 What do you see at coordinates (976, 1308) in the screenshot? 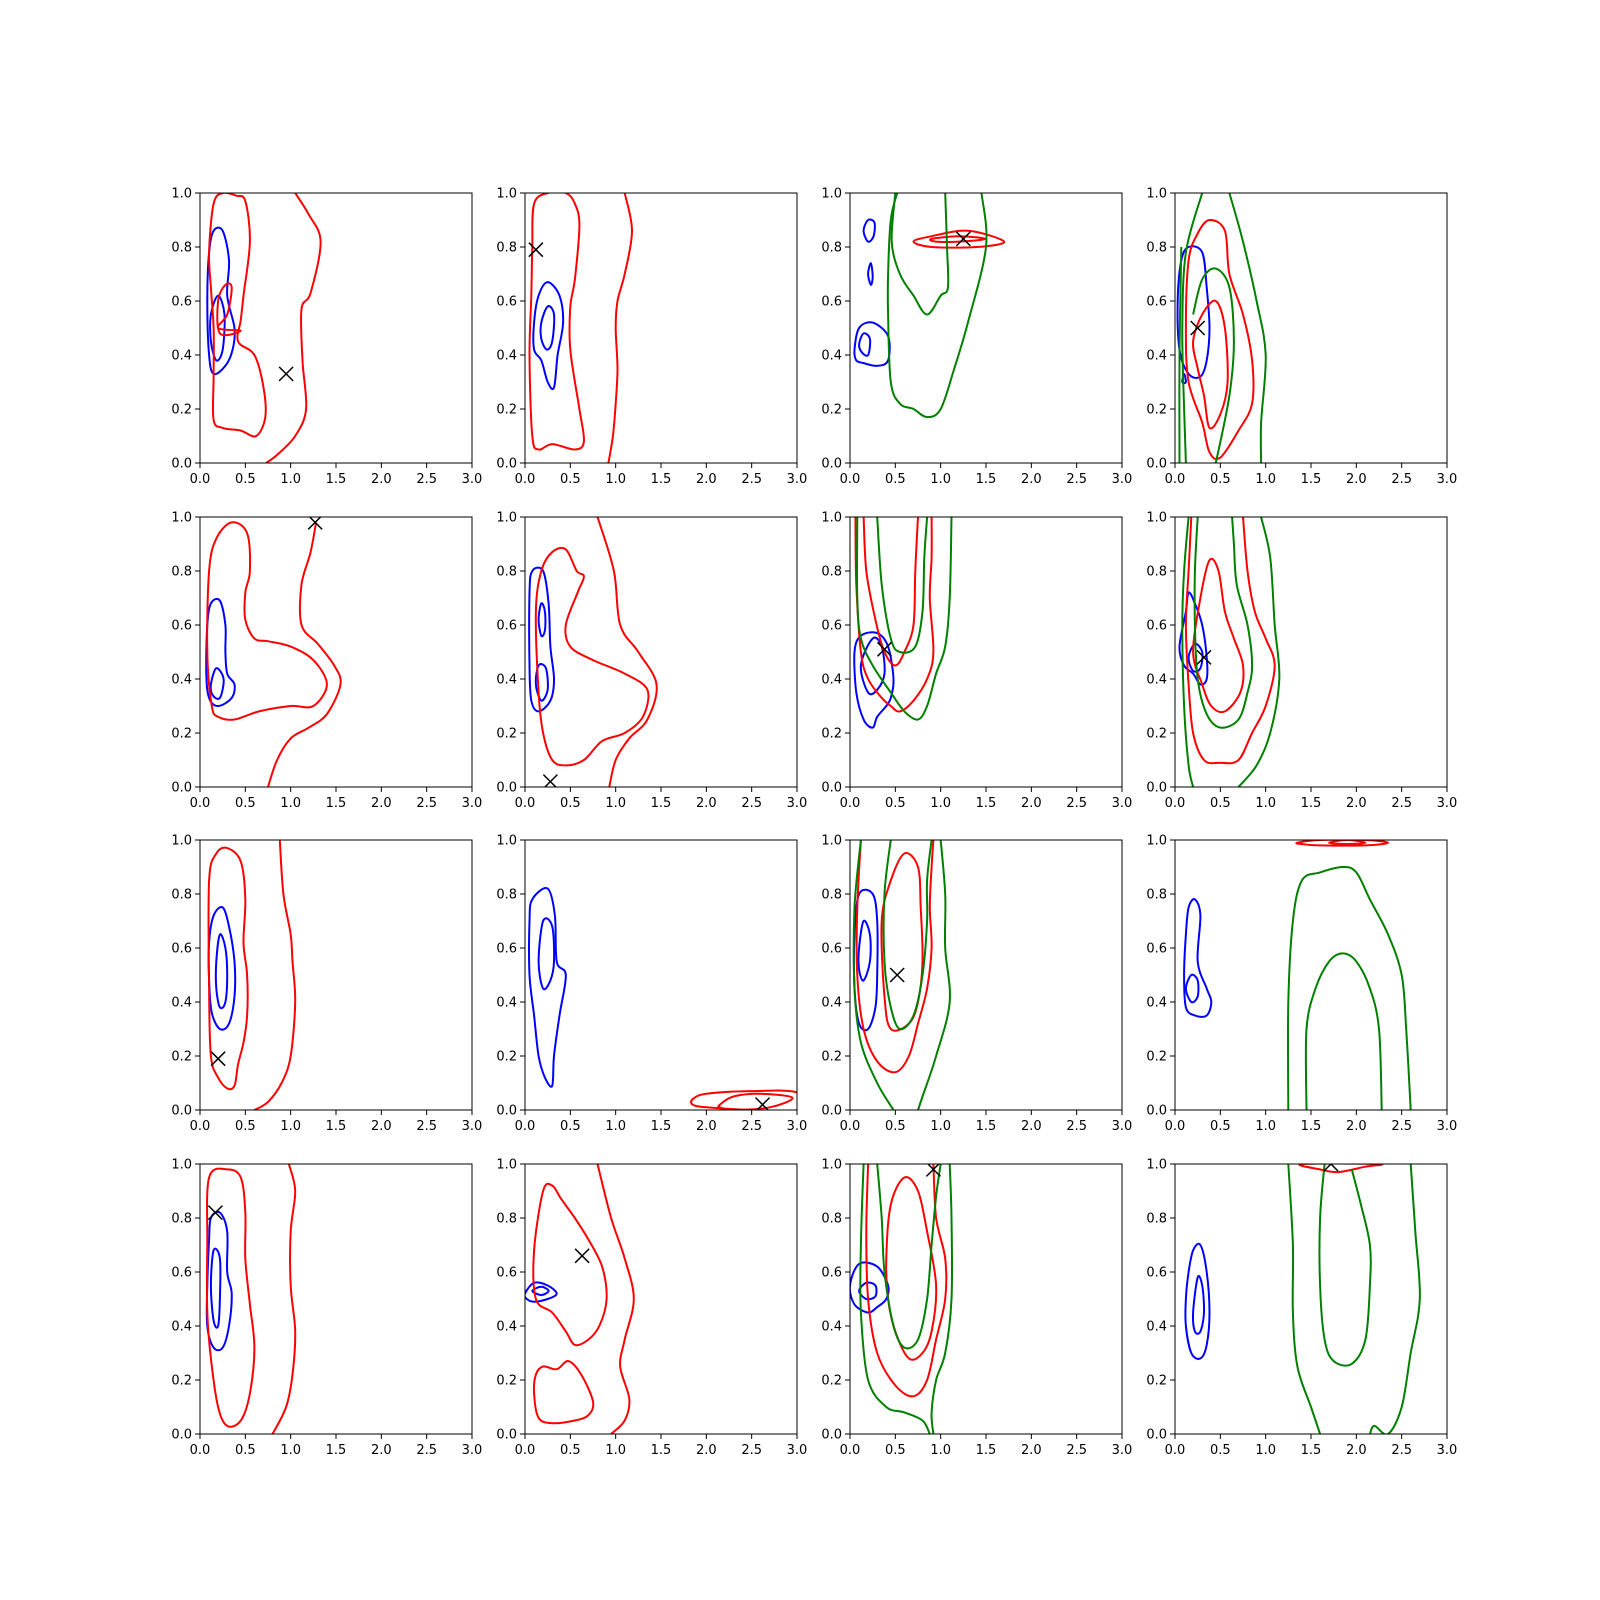
I see `subplot-r4-c3: 0.0 0.5 1.0 1.5 2.0 2.5 3.0 0.0 0.2 0.4 0.6 0.8 1.0` at bounding box center [976, 1308].